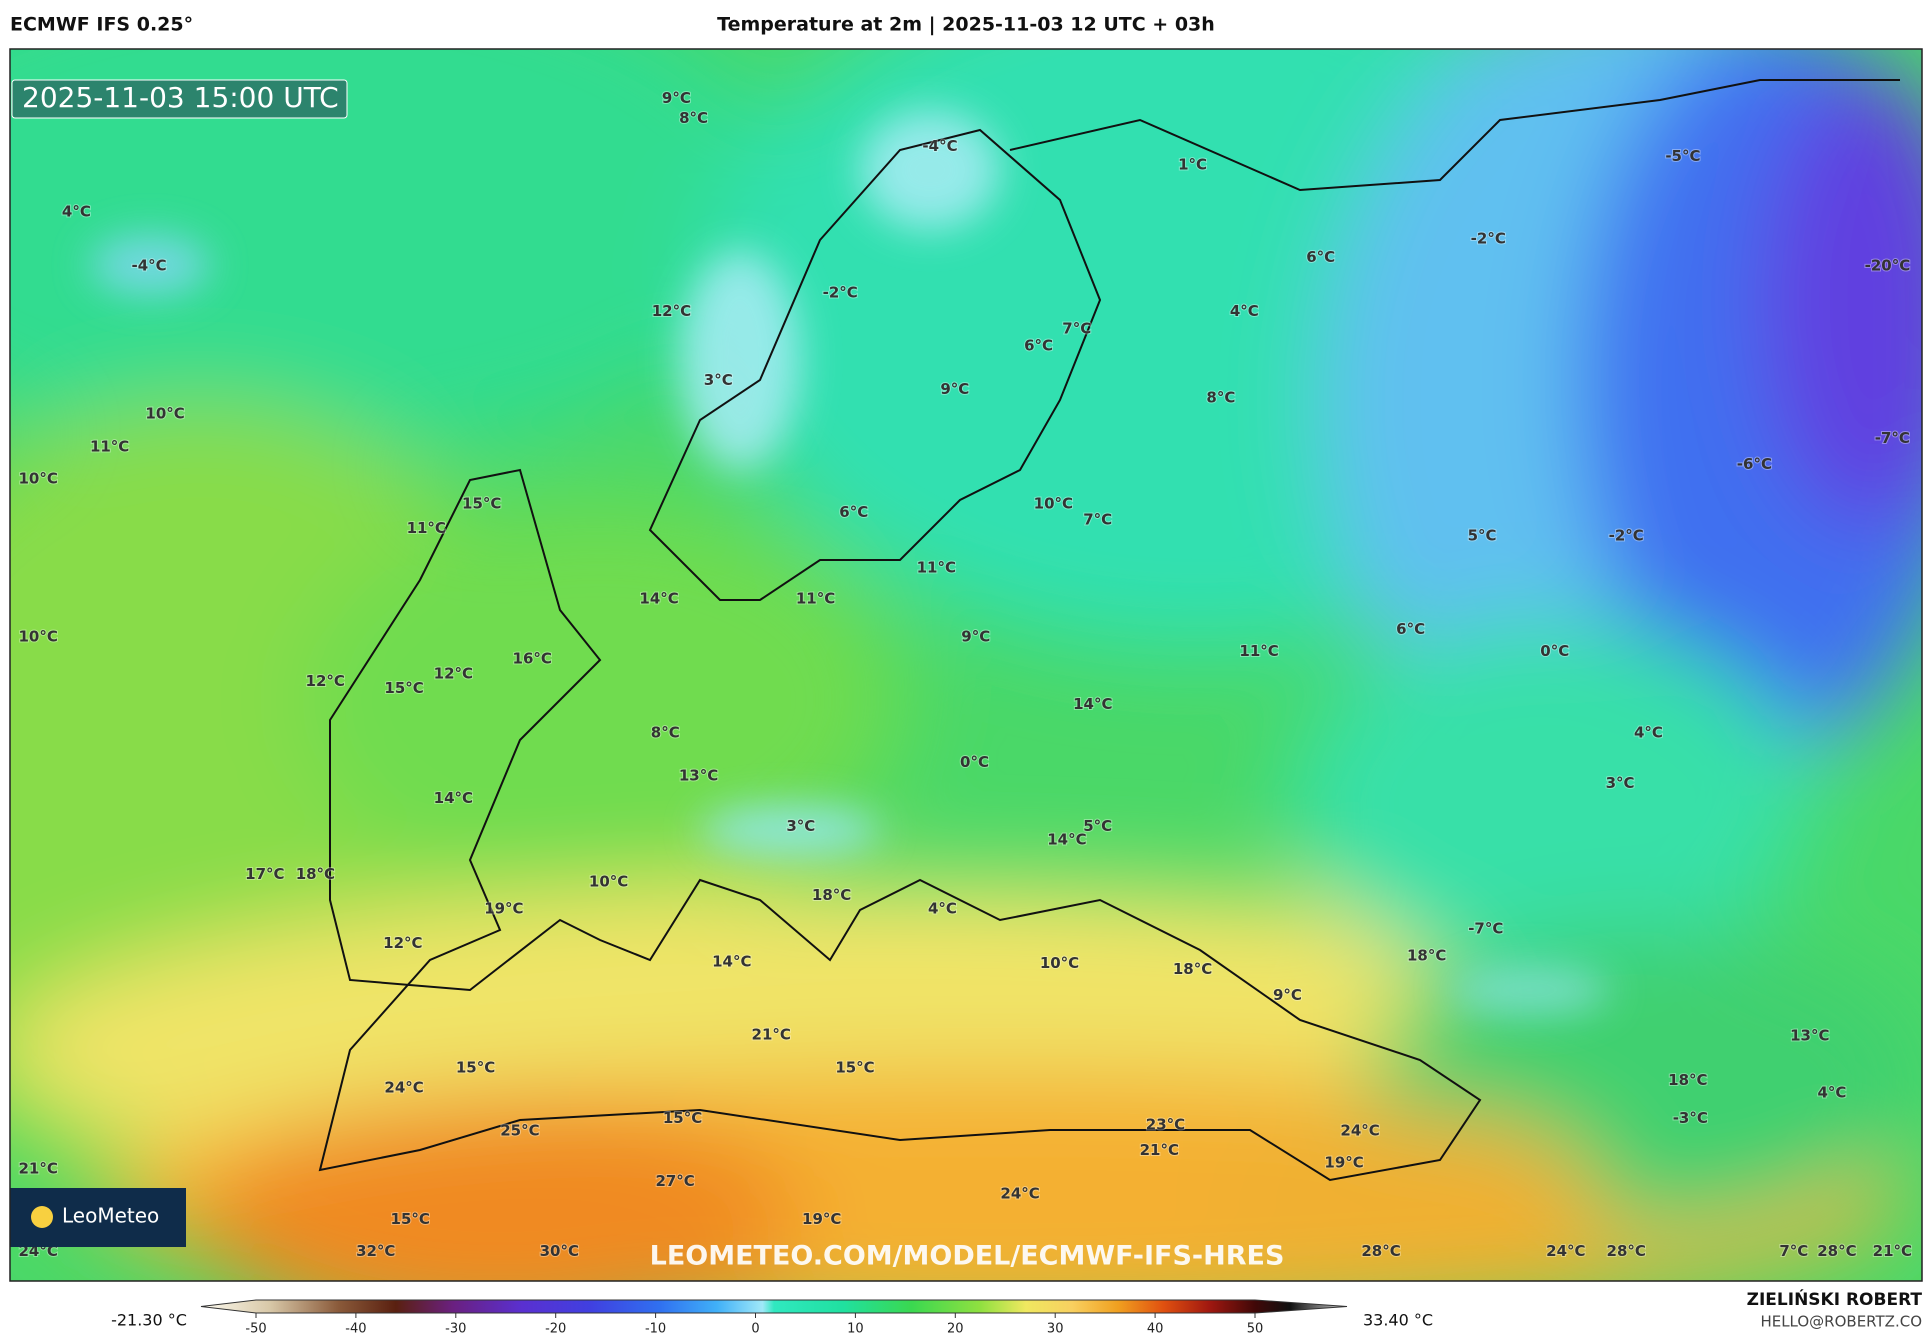 This screenshot has width=1932, height=1342. Describe the element at coordinates (1255, 1329) in the screenshot. I see `colorbar-tick-label: 50` at that location.